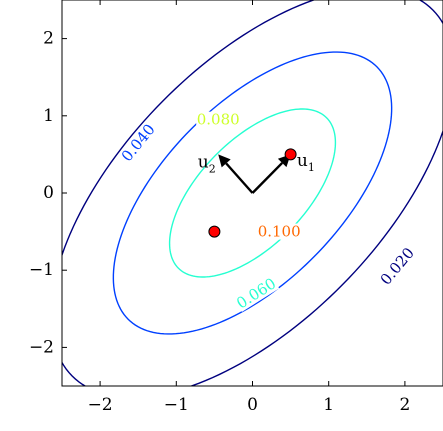 Image resolution: width=443 pixels, height=431 pixels. Describe the element at coordinates (176, 405) in the screenshot. I see `x-tick-label-1: −1` at that location.